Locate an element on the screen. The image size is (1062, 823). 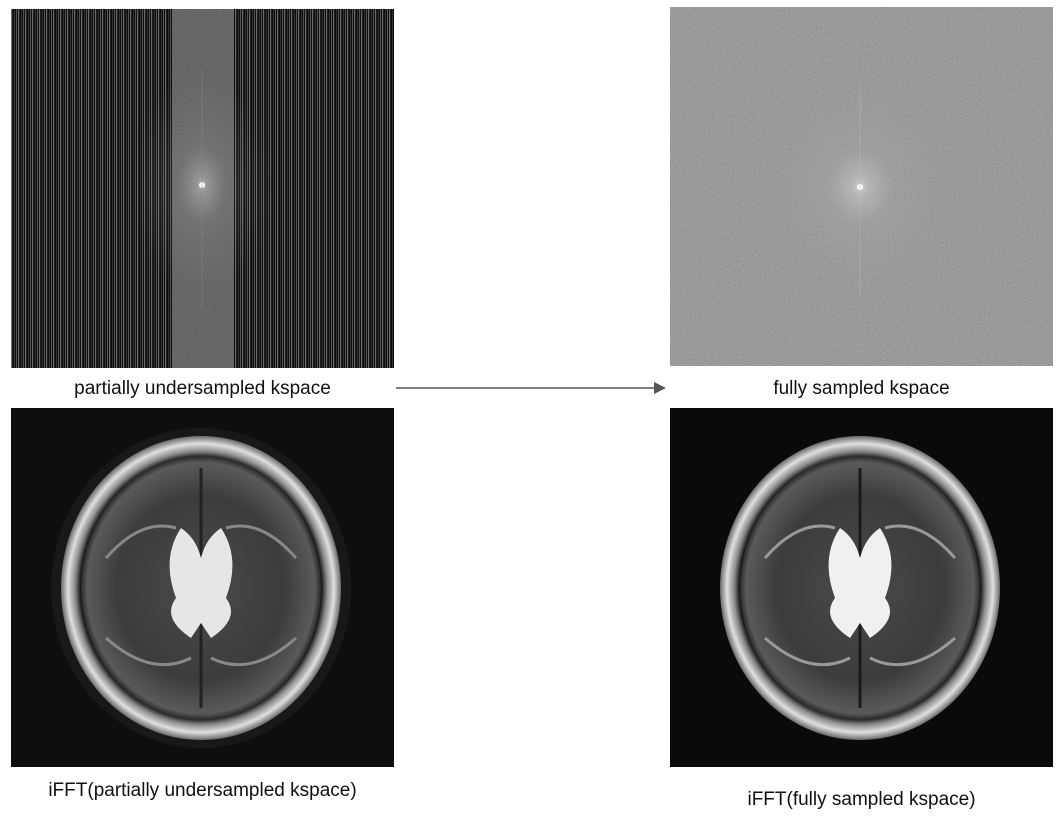
undersampled-kspace-caption: partially undersampled kspace is located at coordinates (202, 388).